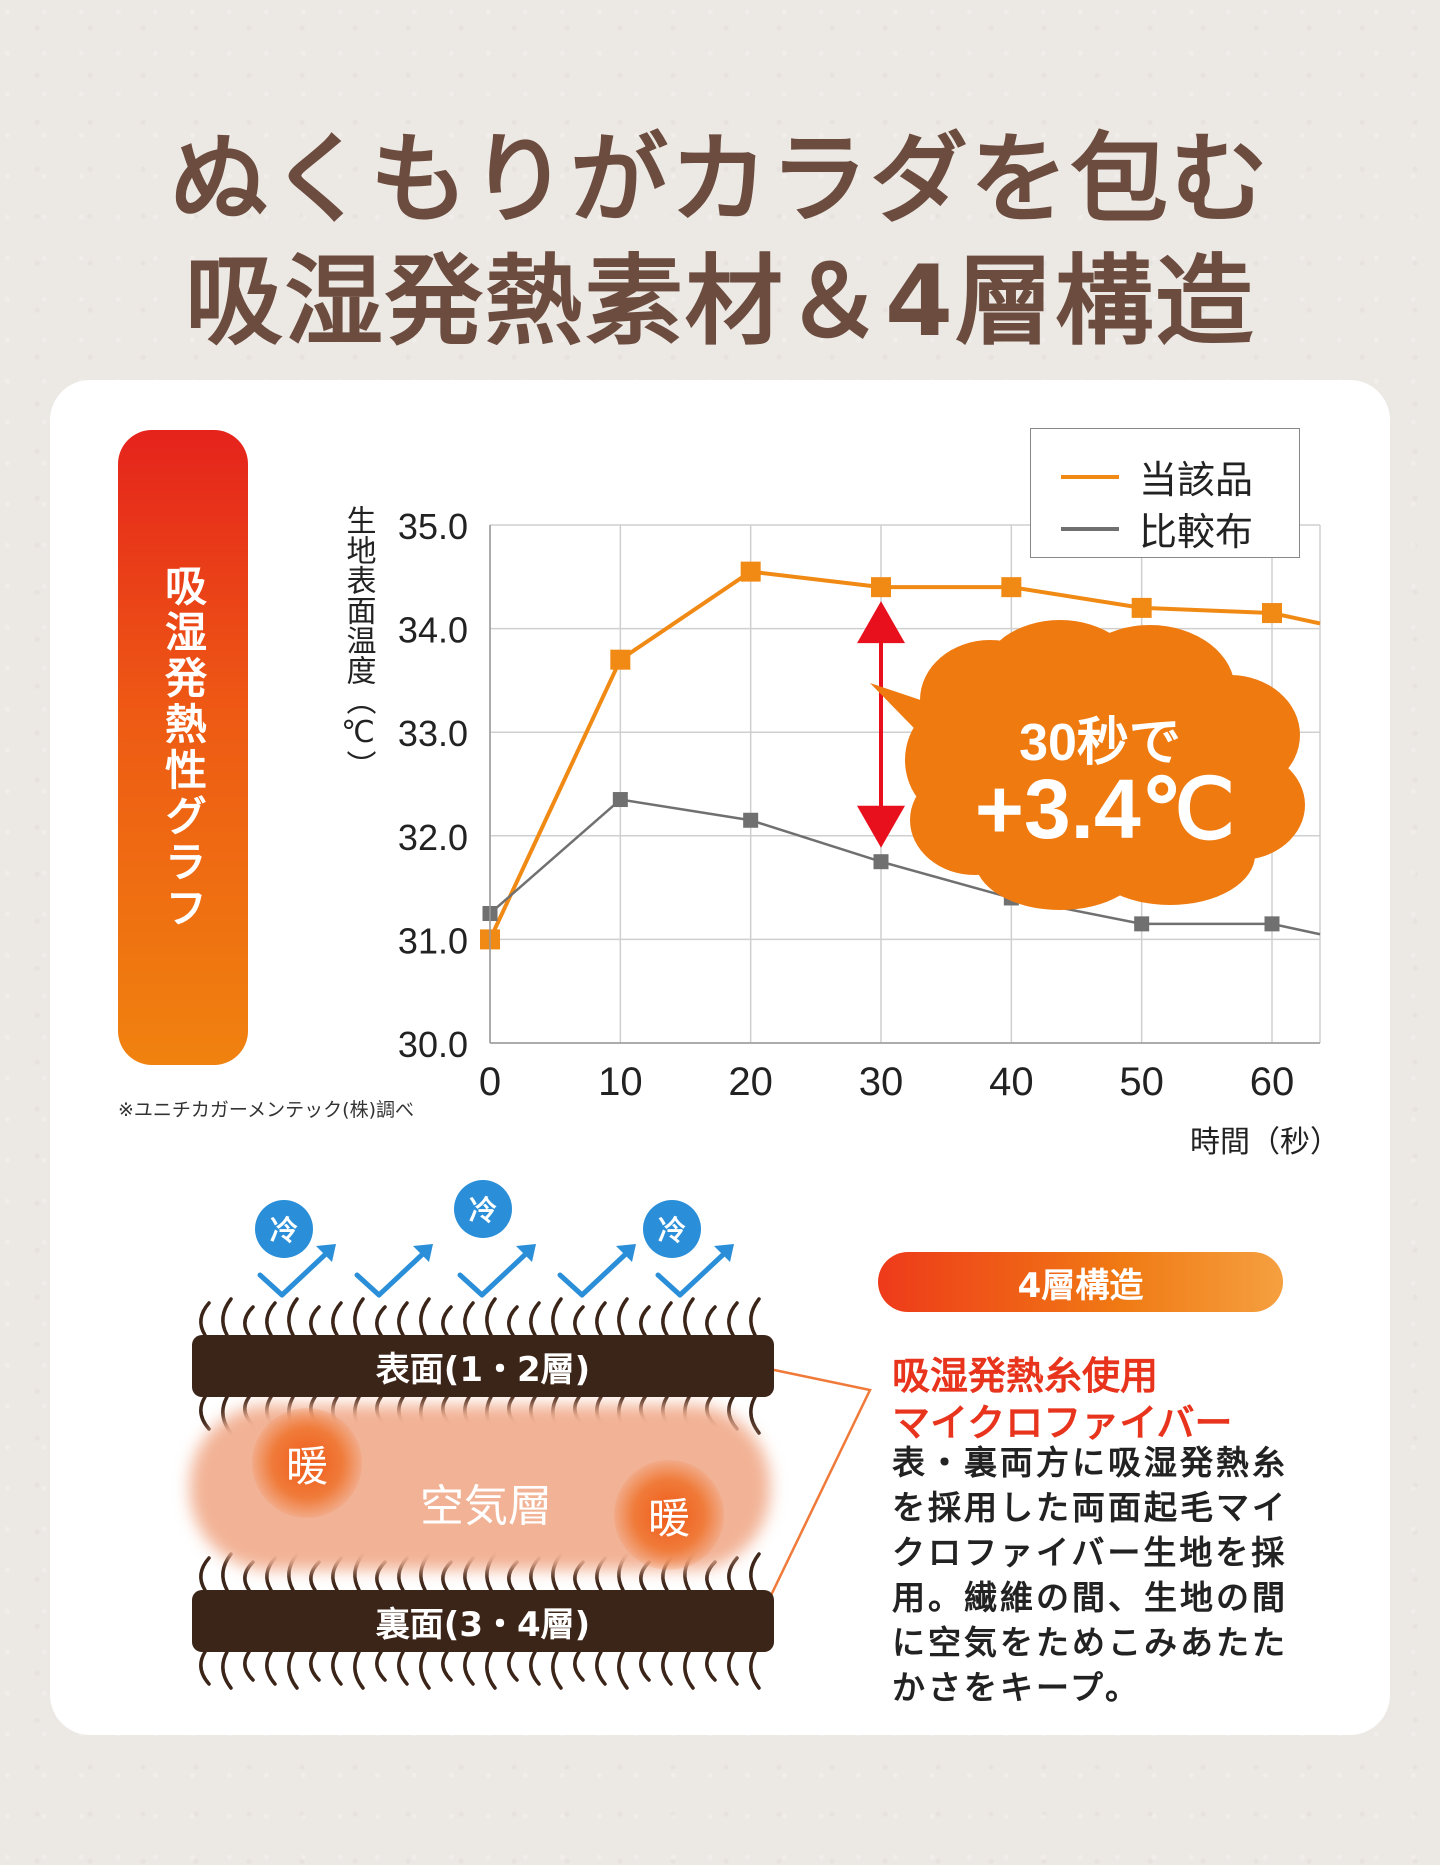 The height and width of the screenshot is (1865, 1440). What do you see at coordinates (719, 180) in the screenshot?
I see `headline-line-1: ぬくもりがカラダを包む` at bounding box center [719, 180].